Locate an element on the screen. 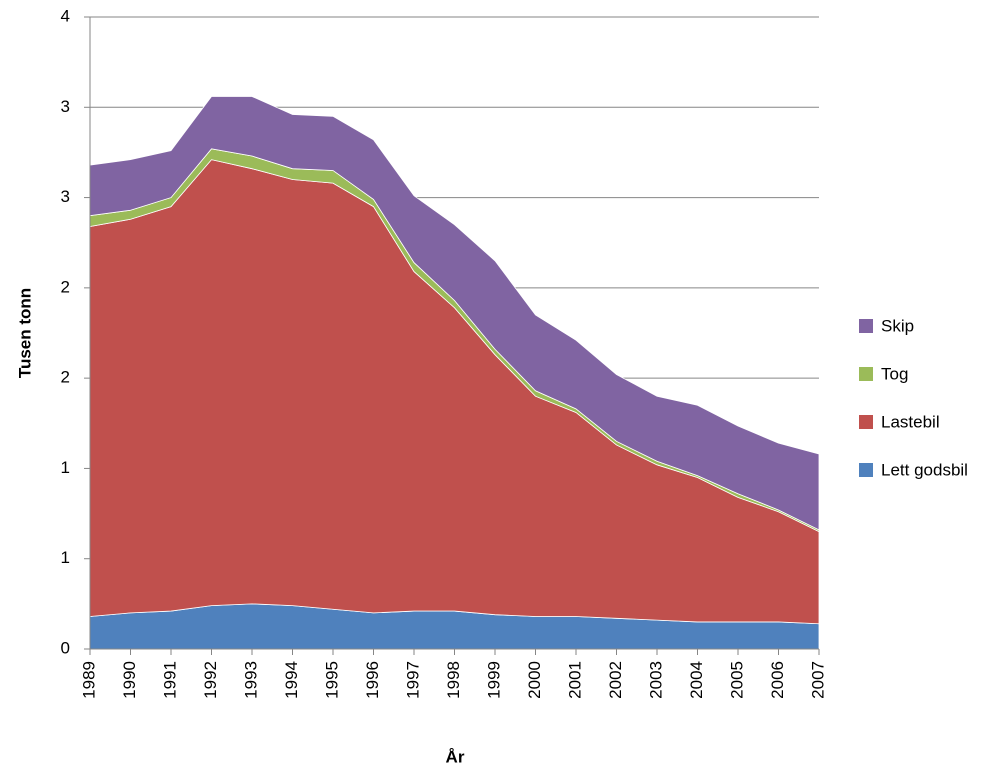 Image resolution: width=999 pixels, height=769 pixels. x-tick-label: 1999 is located at coordinates (493, 680).